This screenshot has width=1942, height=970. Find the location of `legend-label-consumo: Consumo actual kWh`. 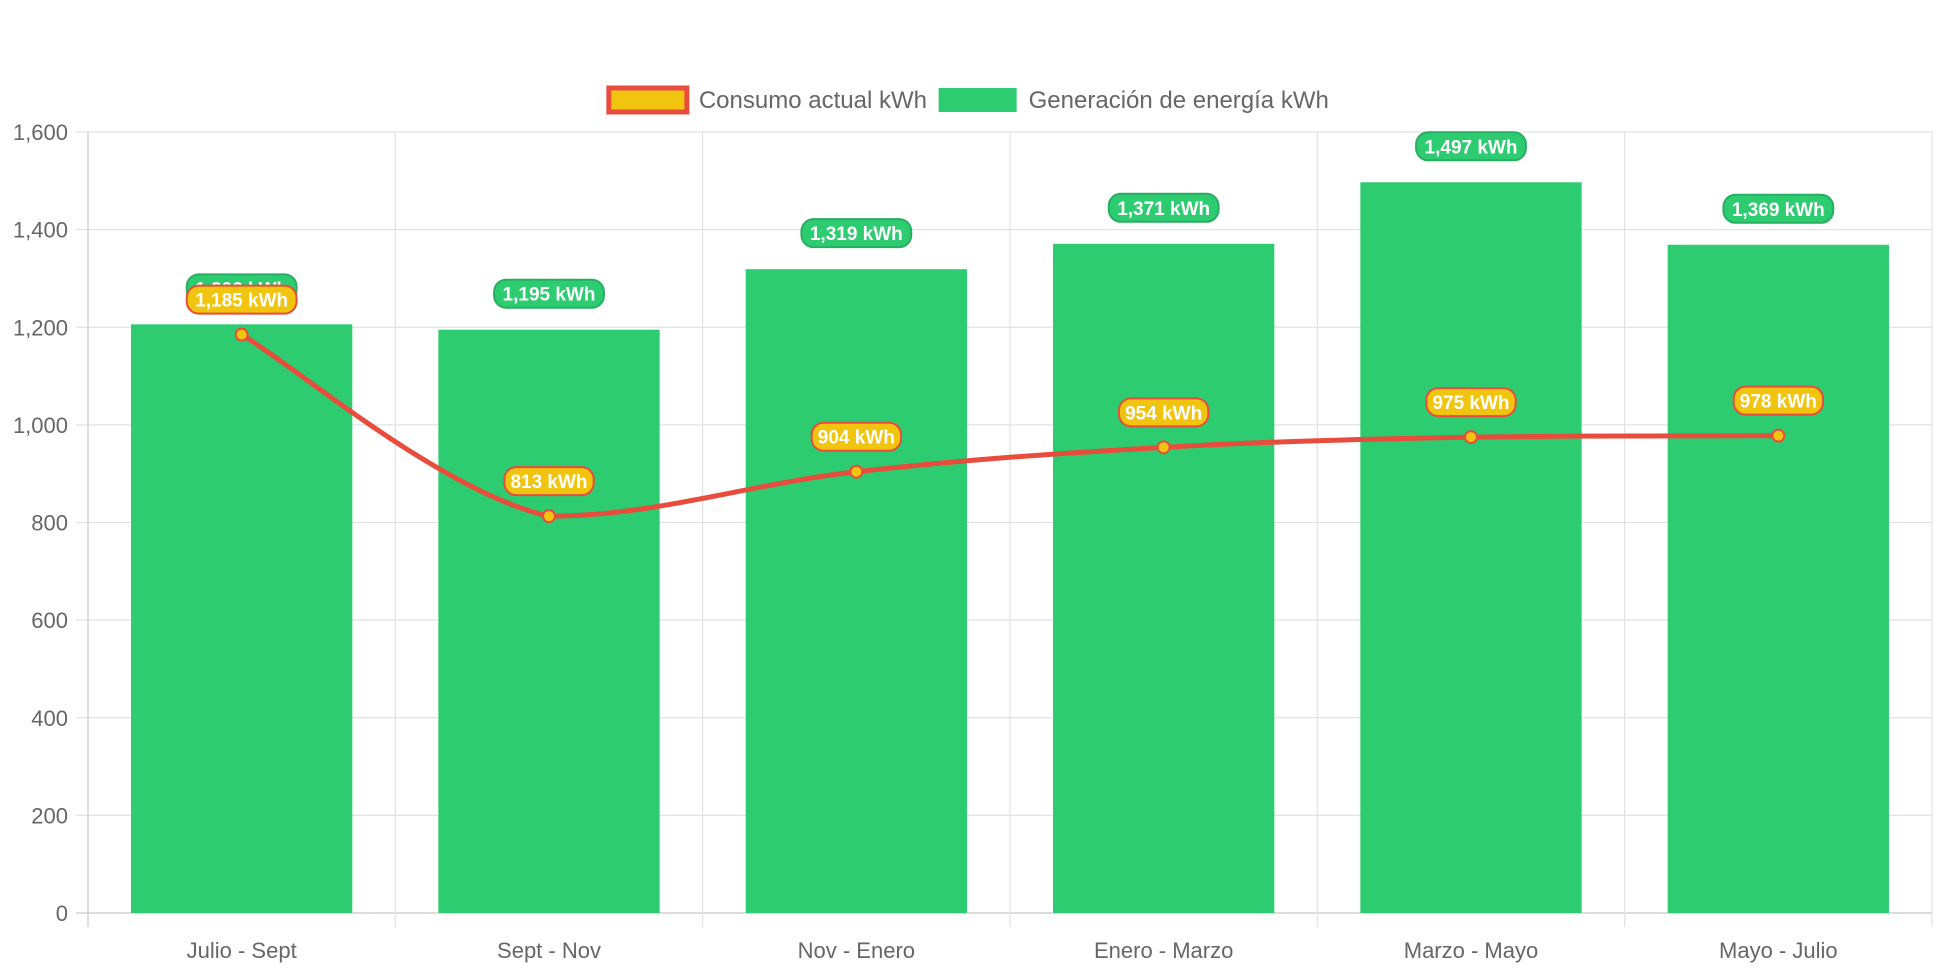

legend-label-consumo: Consumo actual kWh is located at coordinates (813, 100).